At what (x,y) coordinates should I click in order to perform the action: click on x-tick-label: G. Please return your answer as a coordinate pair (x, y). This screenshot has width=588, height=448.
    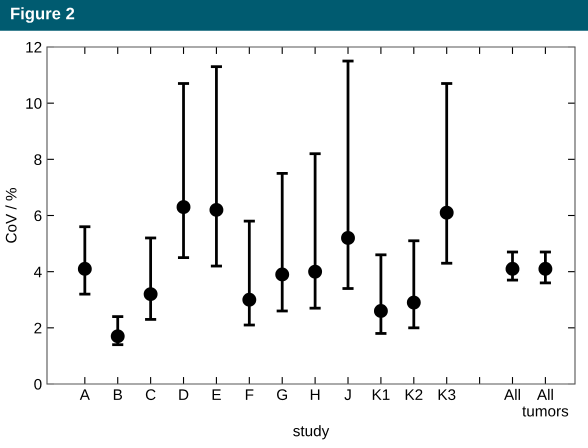
    Looking at the image, I should click on (282, 394).